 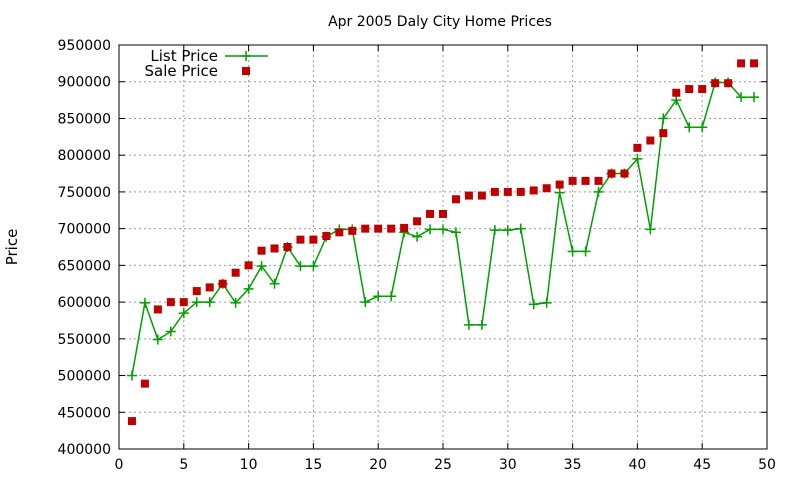 I want to click on y-tick-label: 800000, so click(x=84, y=156).